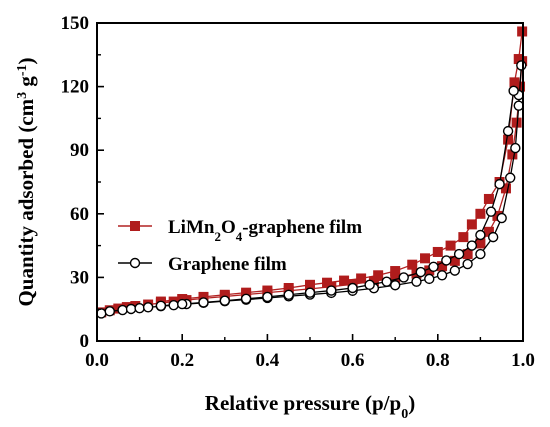 This screenshot has width=550, height=427. Describe the element at coordinates (268, 360) in the screenshot. I see `x-tick-label: 0.4` at that location.